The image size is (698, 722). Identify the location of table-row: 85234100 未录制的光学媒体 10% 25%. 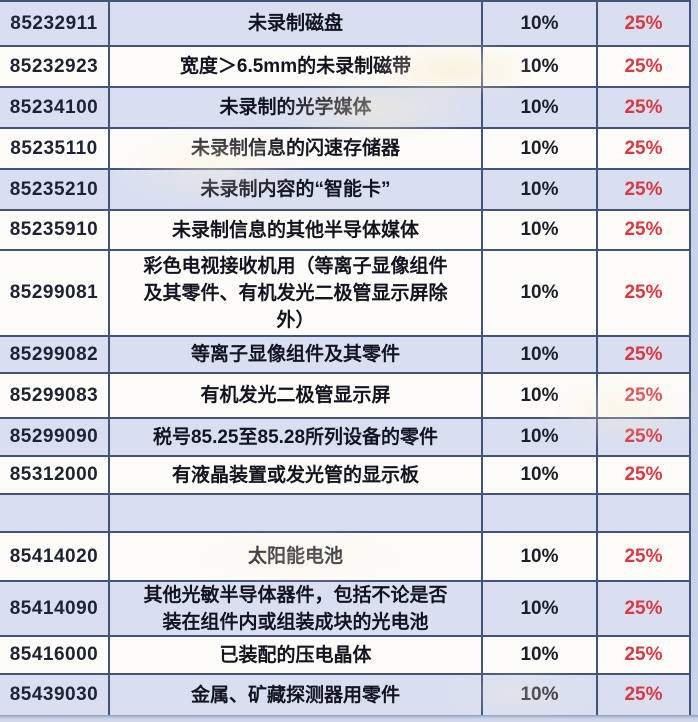
(344, 108).